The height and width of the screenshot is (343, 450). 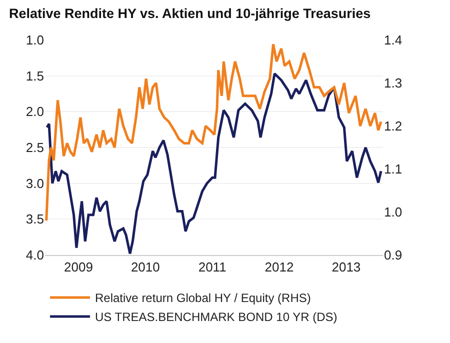 I want to click on x-tick-label: 2011, so click(x=212, y=267).